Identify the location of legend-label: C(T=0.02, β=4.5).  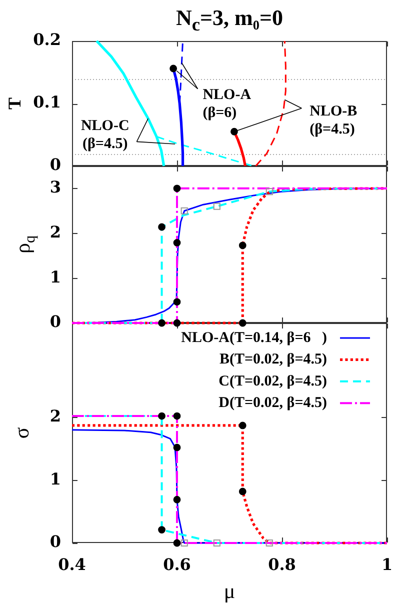
(273, 381).